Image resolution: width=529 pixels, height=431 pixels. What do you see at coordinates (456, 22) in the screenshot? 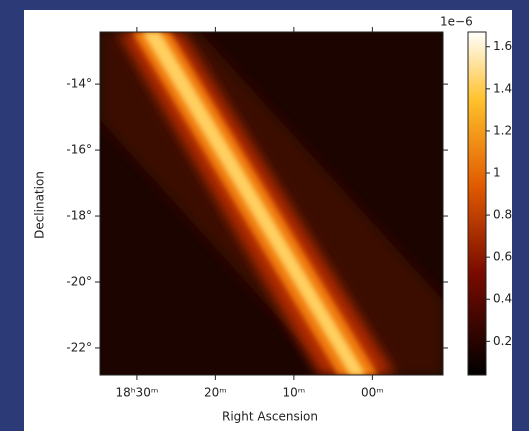
I see `colorbar-offset: 1e−6` at bounding box center [456, 22].